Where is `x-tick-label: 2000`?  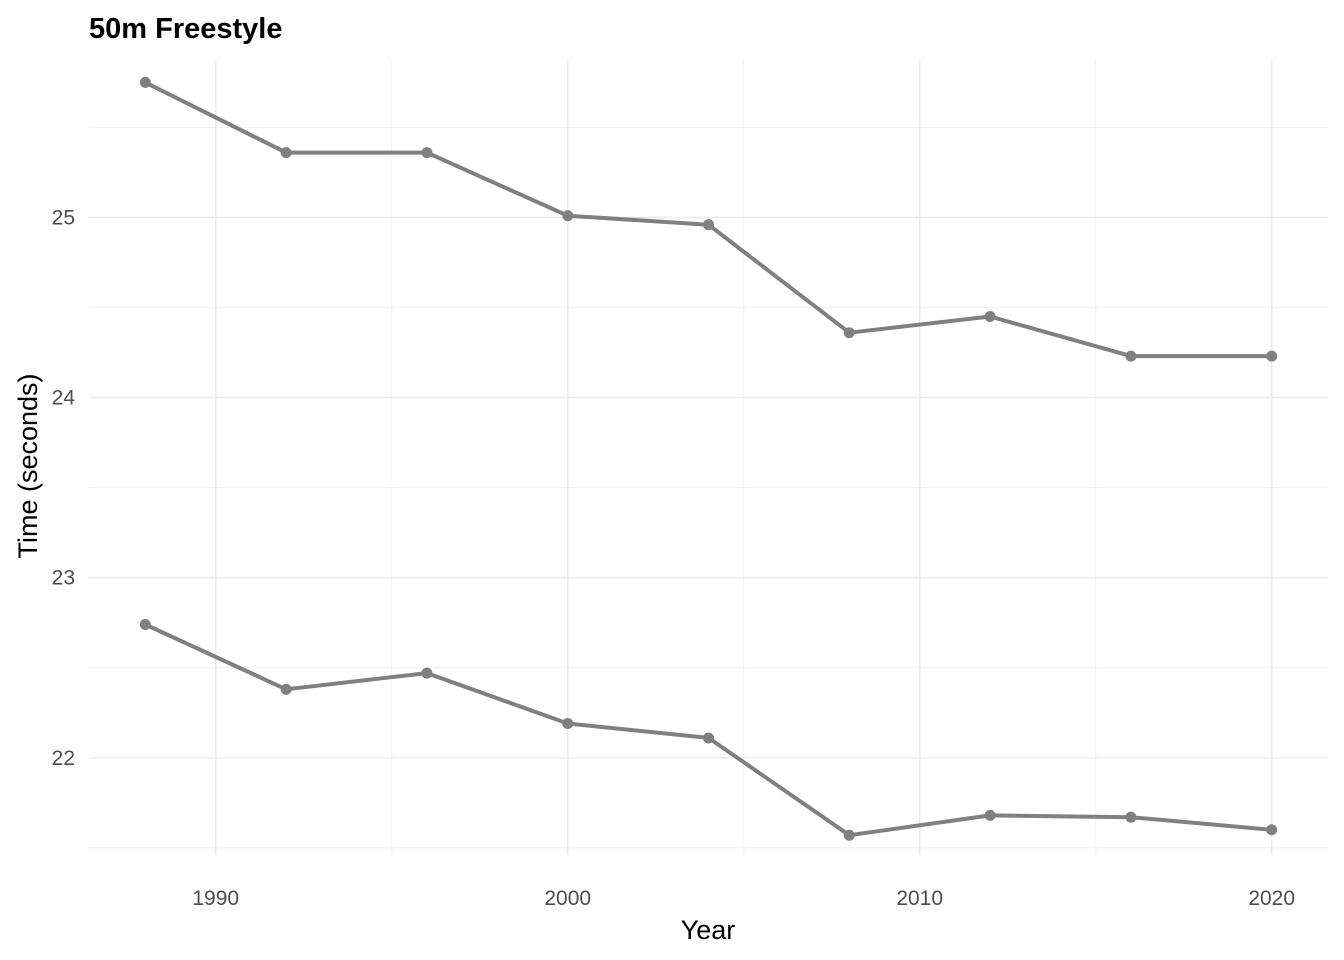 x-tick-label: 2000 is located at coordinates (567, 898).